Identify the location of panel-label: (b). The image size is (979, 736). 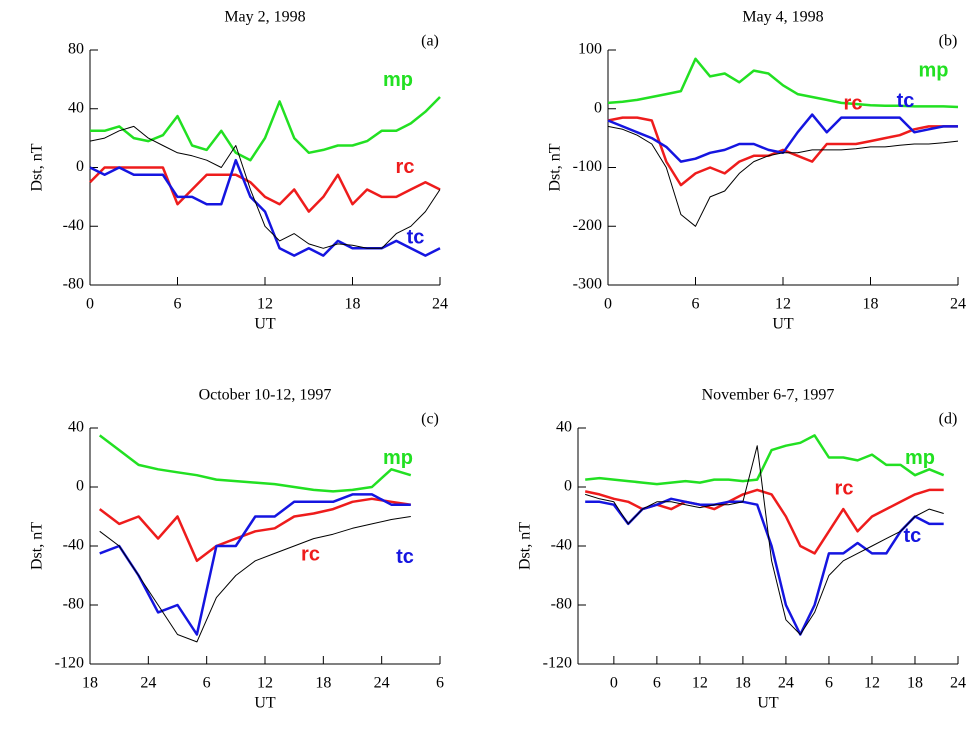
(948, 41).